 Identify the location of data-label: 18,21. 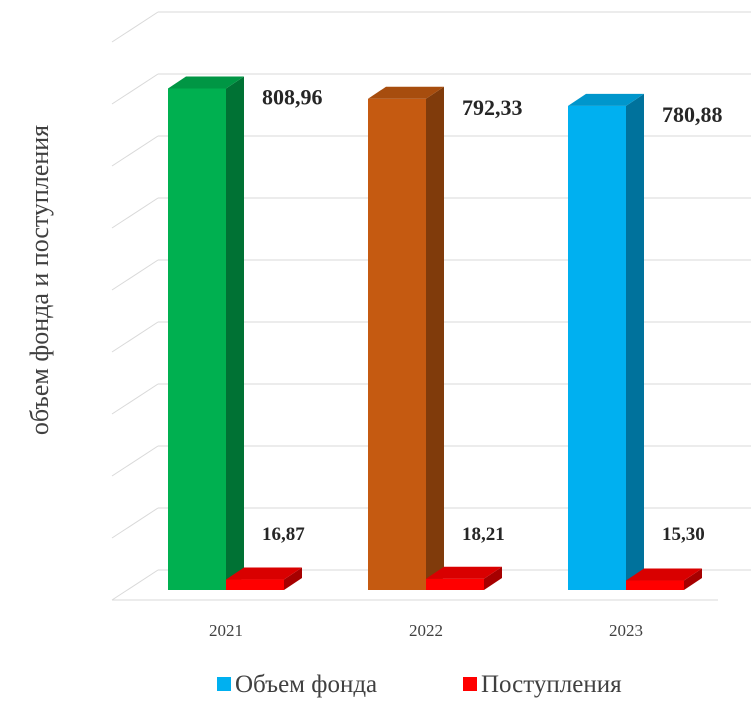
(483, 534).